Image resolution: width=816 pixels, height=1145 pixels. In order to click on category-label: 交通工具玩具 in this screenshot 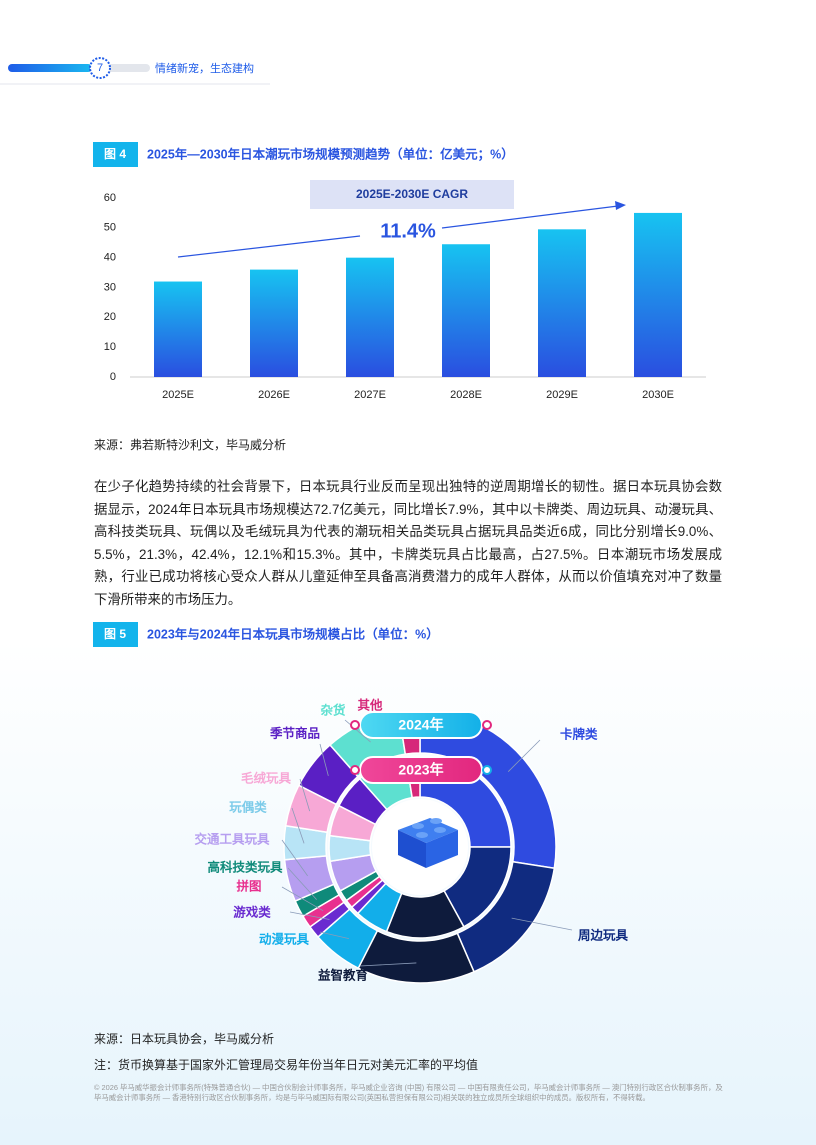, I will do `click(232, 838)`.